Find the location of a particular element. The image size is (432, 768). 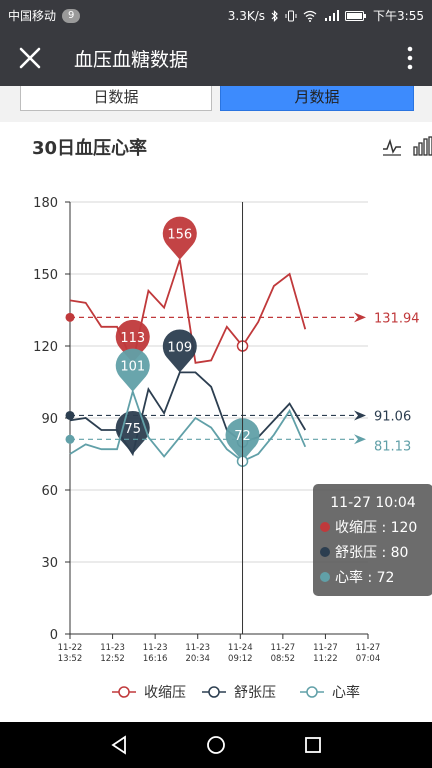

tab-month-data: 月数据 is located at coordinates (317, 98).